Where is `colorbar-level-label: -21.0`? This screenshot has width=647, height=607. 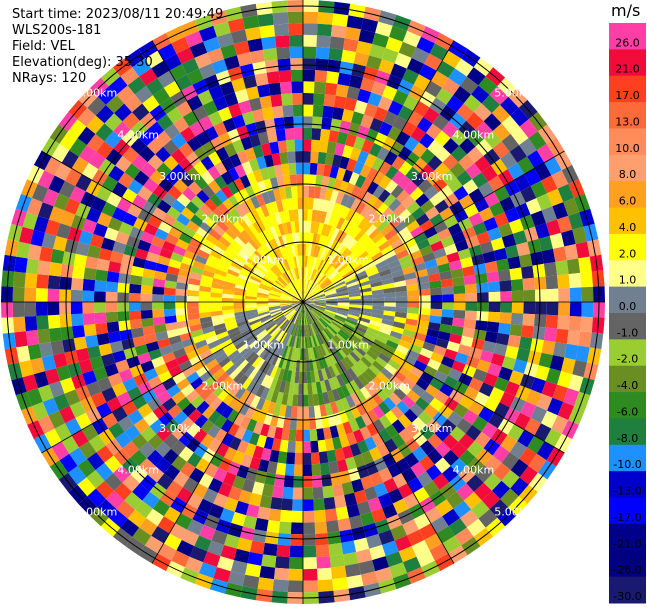 colorbar-level-label: -21.0 is located at coordinates (627, 543).